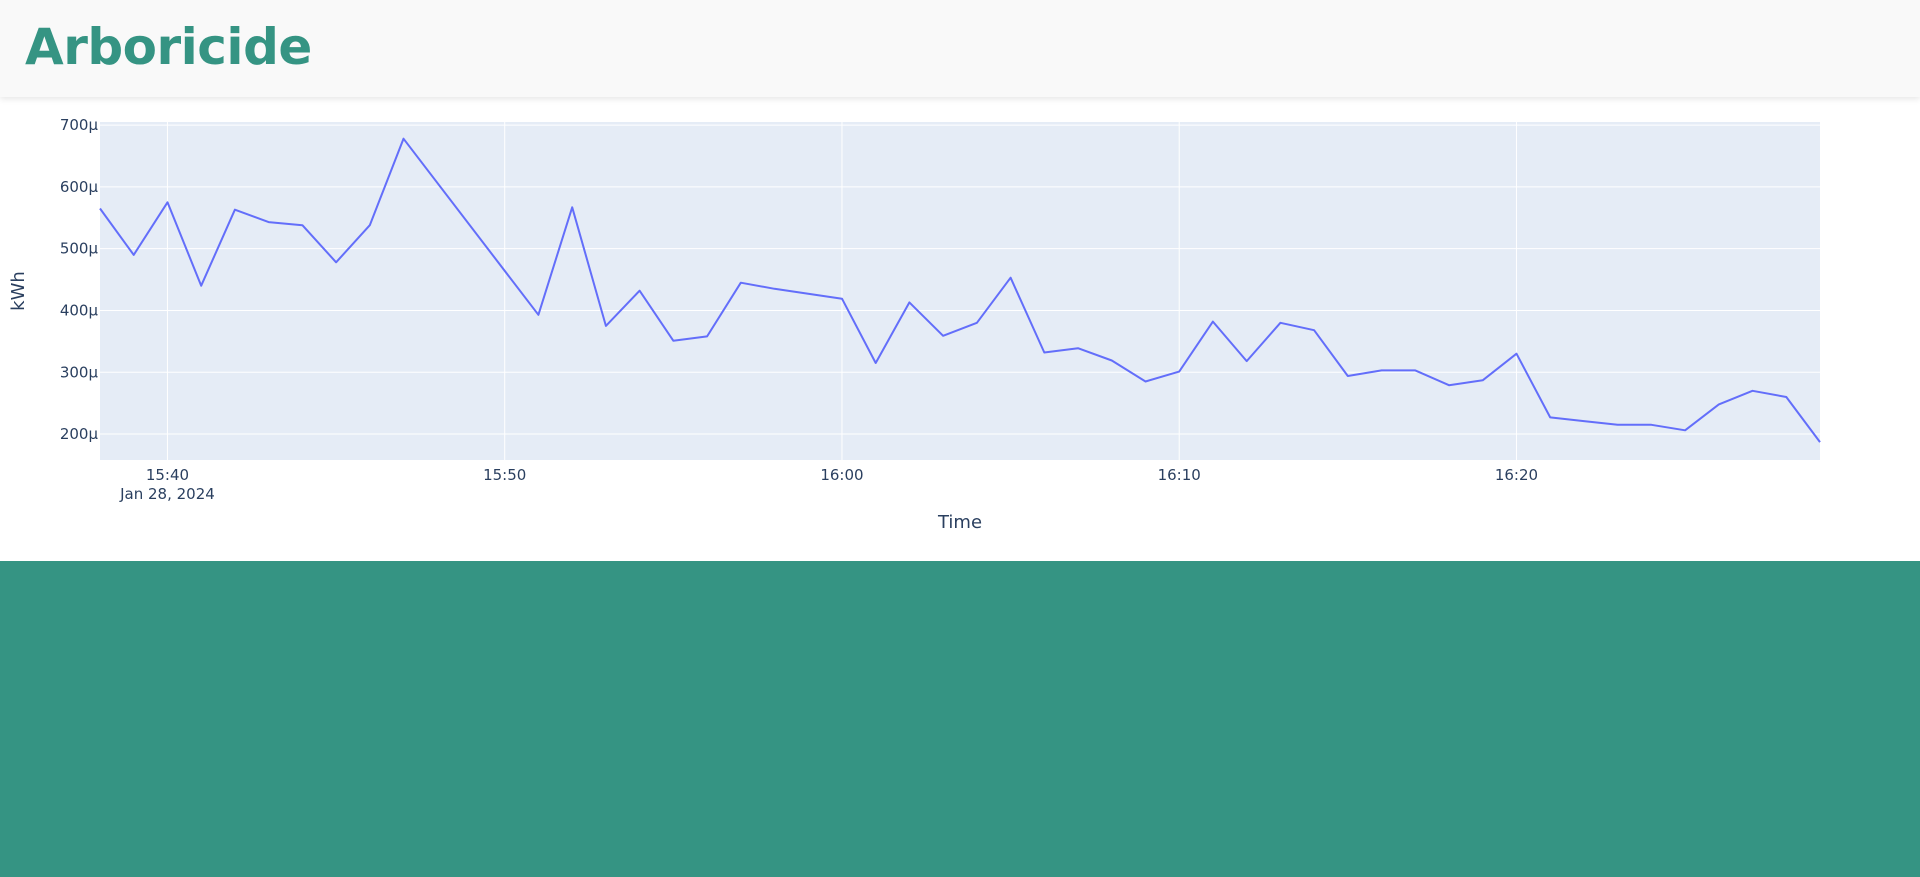 The height and width of the screenshot is (877, 1920). I want to click on x-tick-label: 16:00, so click(841, 475).